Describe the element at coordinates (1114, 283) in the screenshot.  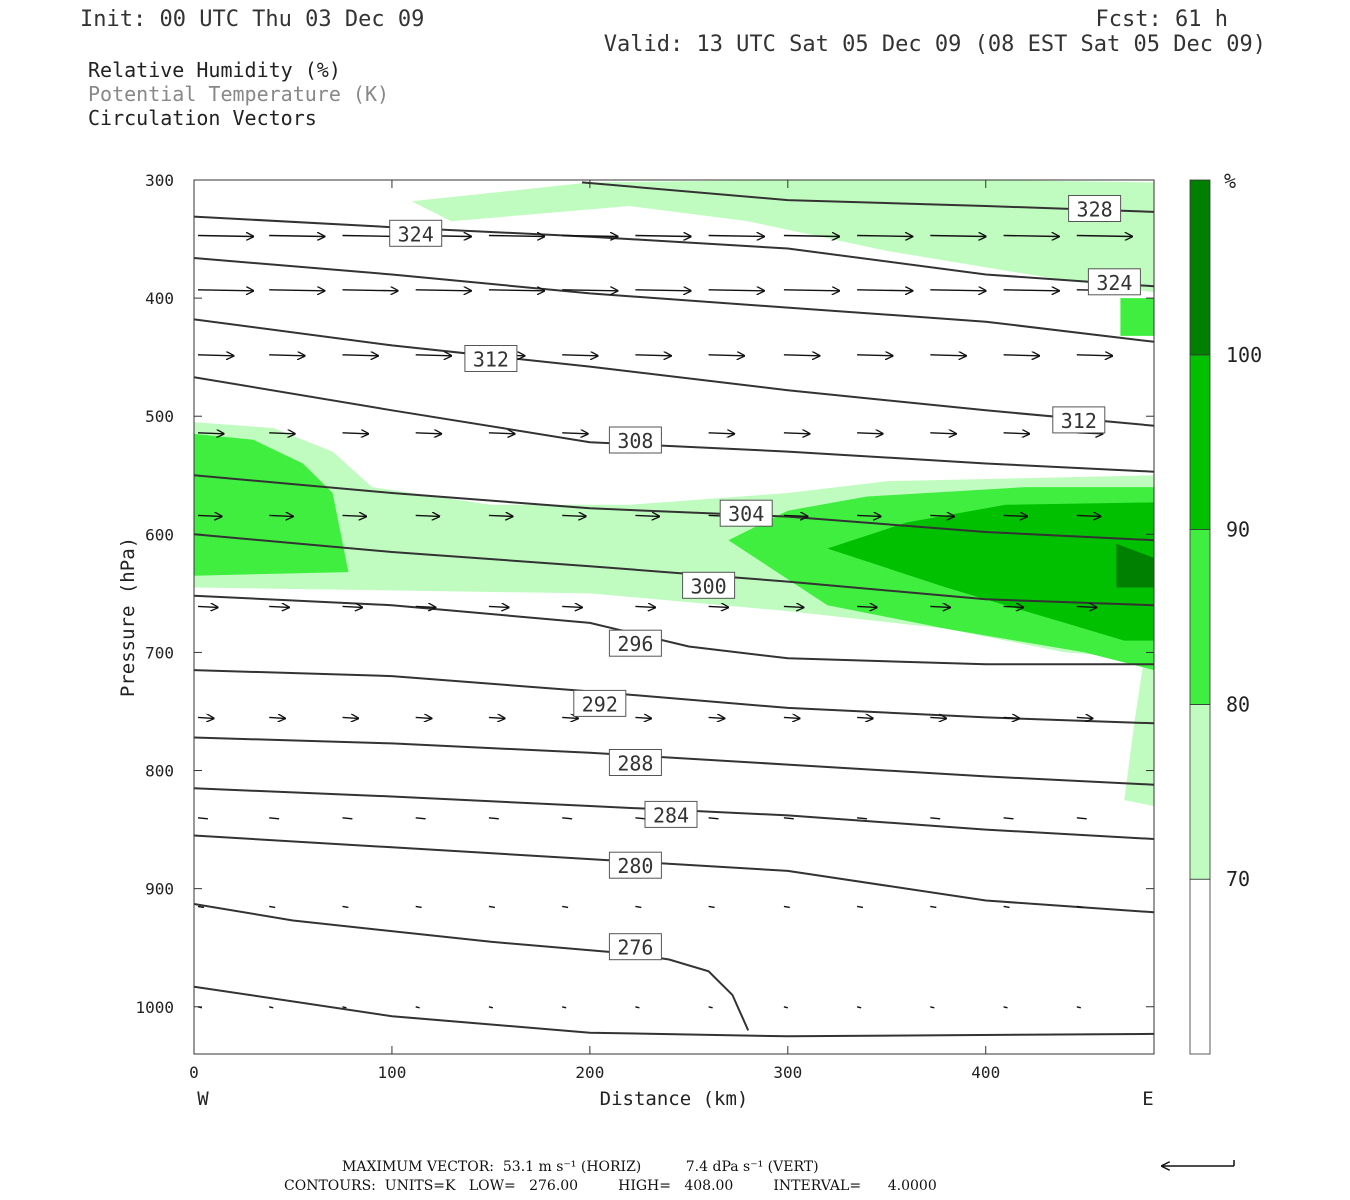
I see `contour-label-324-2: 324` at that location.